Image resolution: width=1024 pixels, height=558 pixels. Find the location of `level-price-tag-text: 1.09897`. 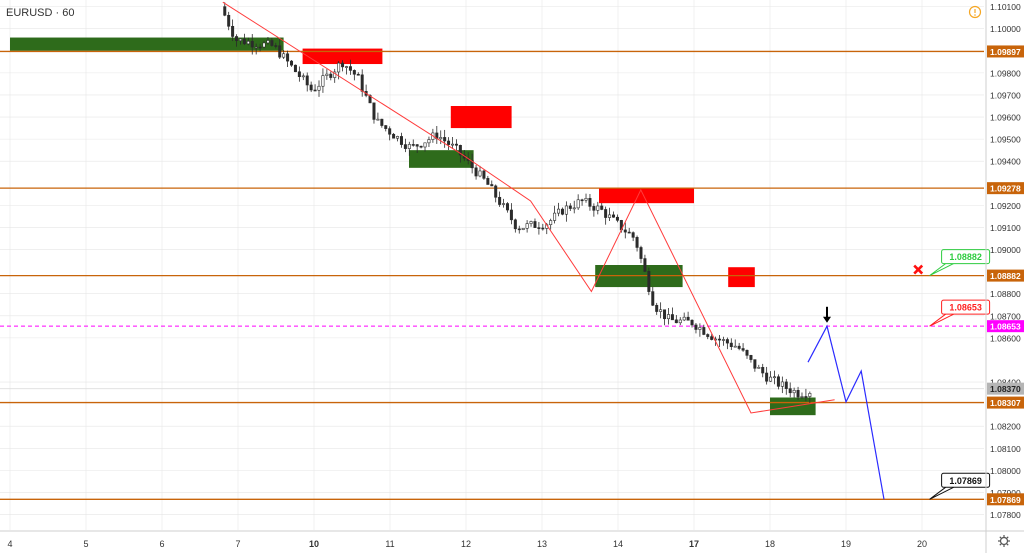

level-price-tag-text: 1.09897 is located at coordinates (1005, 52).